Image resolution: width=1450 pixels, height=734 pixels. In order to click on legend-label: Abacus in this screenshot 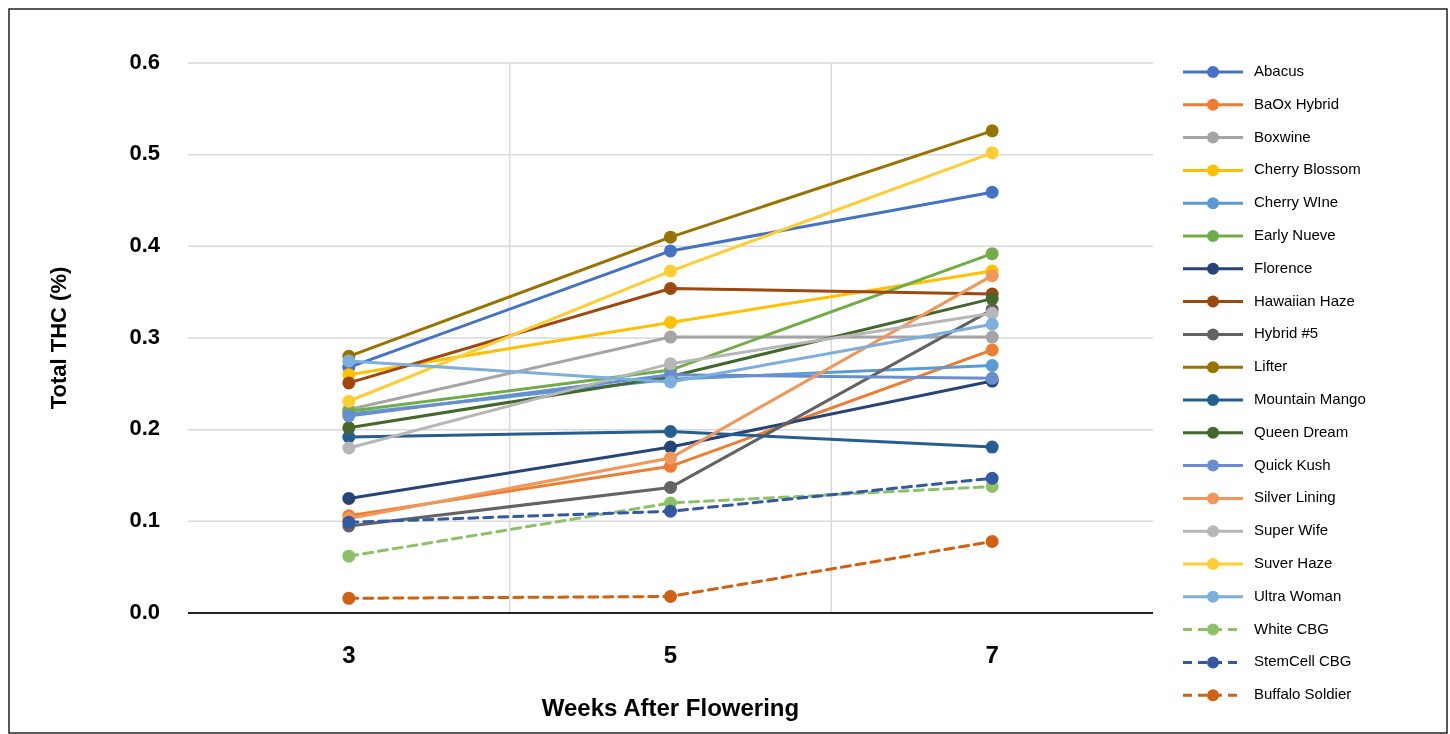, I will do `click(1279, 70)`.